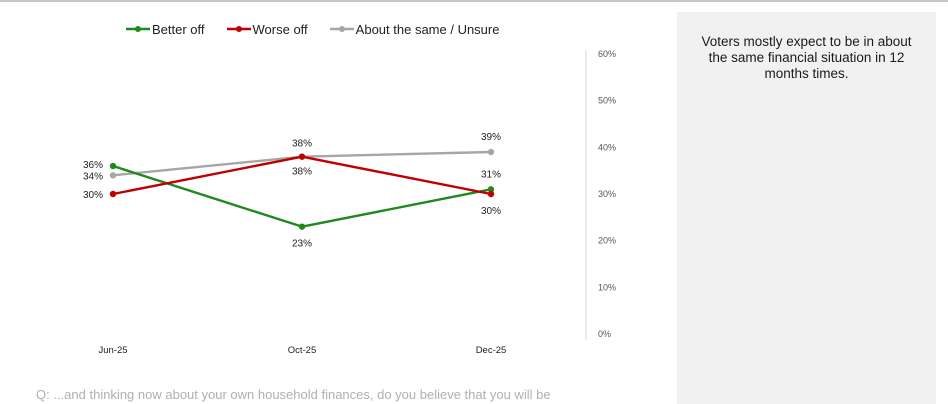  Describe the element at coordinates (178, 29) in the screenshot. I see `legend-label-better-off: Better off` at that location.